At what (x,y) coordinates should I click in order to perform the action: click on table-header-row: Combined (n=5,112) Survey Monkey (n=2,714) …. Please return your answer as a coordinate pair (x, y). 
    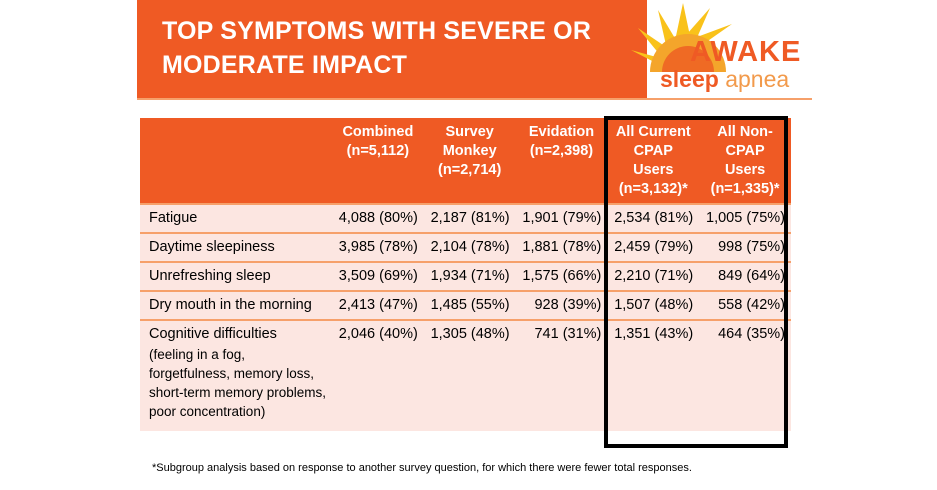
    Looking at the image, I should click on (465, 161).